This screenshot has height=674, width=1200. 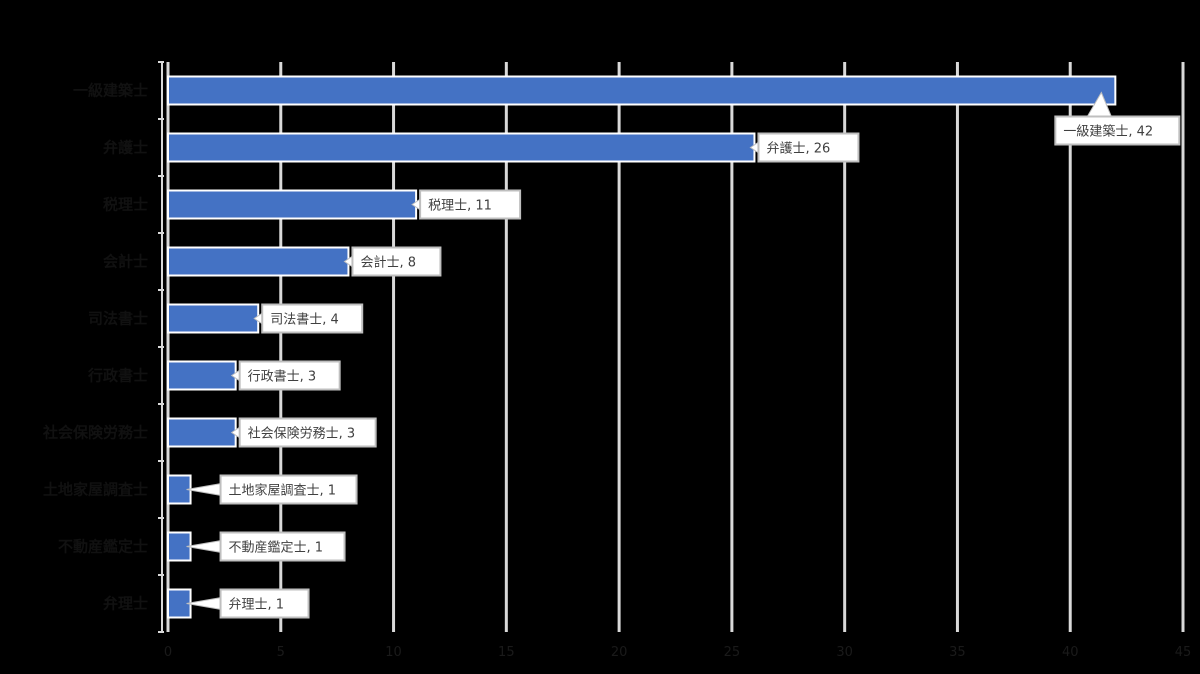 What do you see at coordinates (844, 652) in the screenshot?
I see `x-tick-label: 30` at bounding box center [844, 652].